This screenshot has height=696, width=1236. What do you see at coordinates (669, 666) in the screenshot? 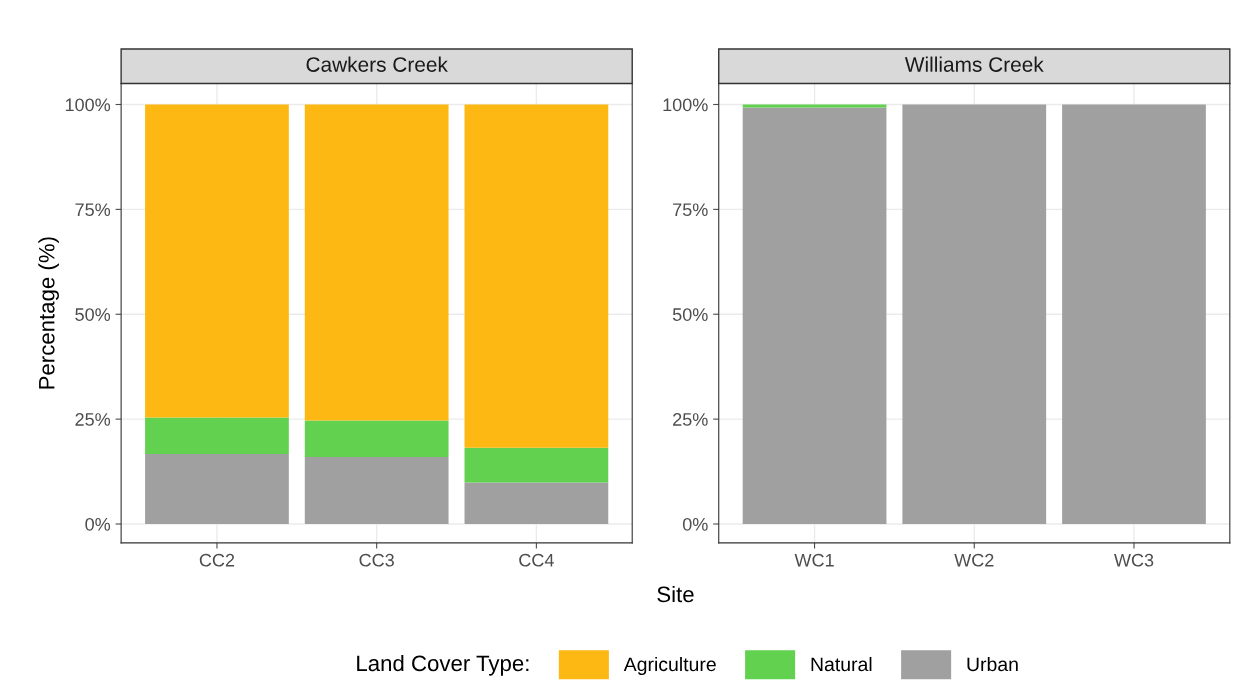
I see `legend-label: Agriculture` at bounding box center [669, 666].